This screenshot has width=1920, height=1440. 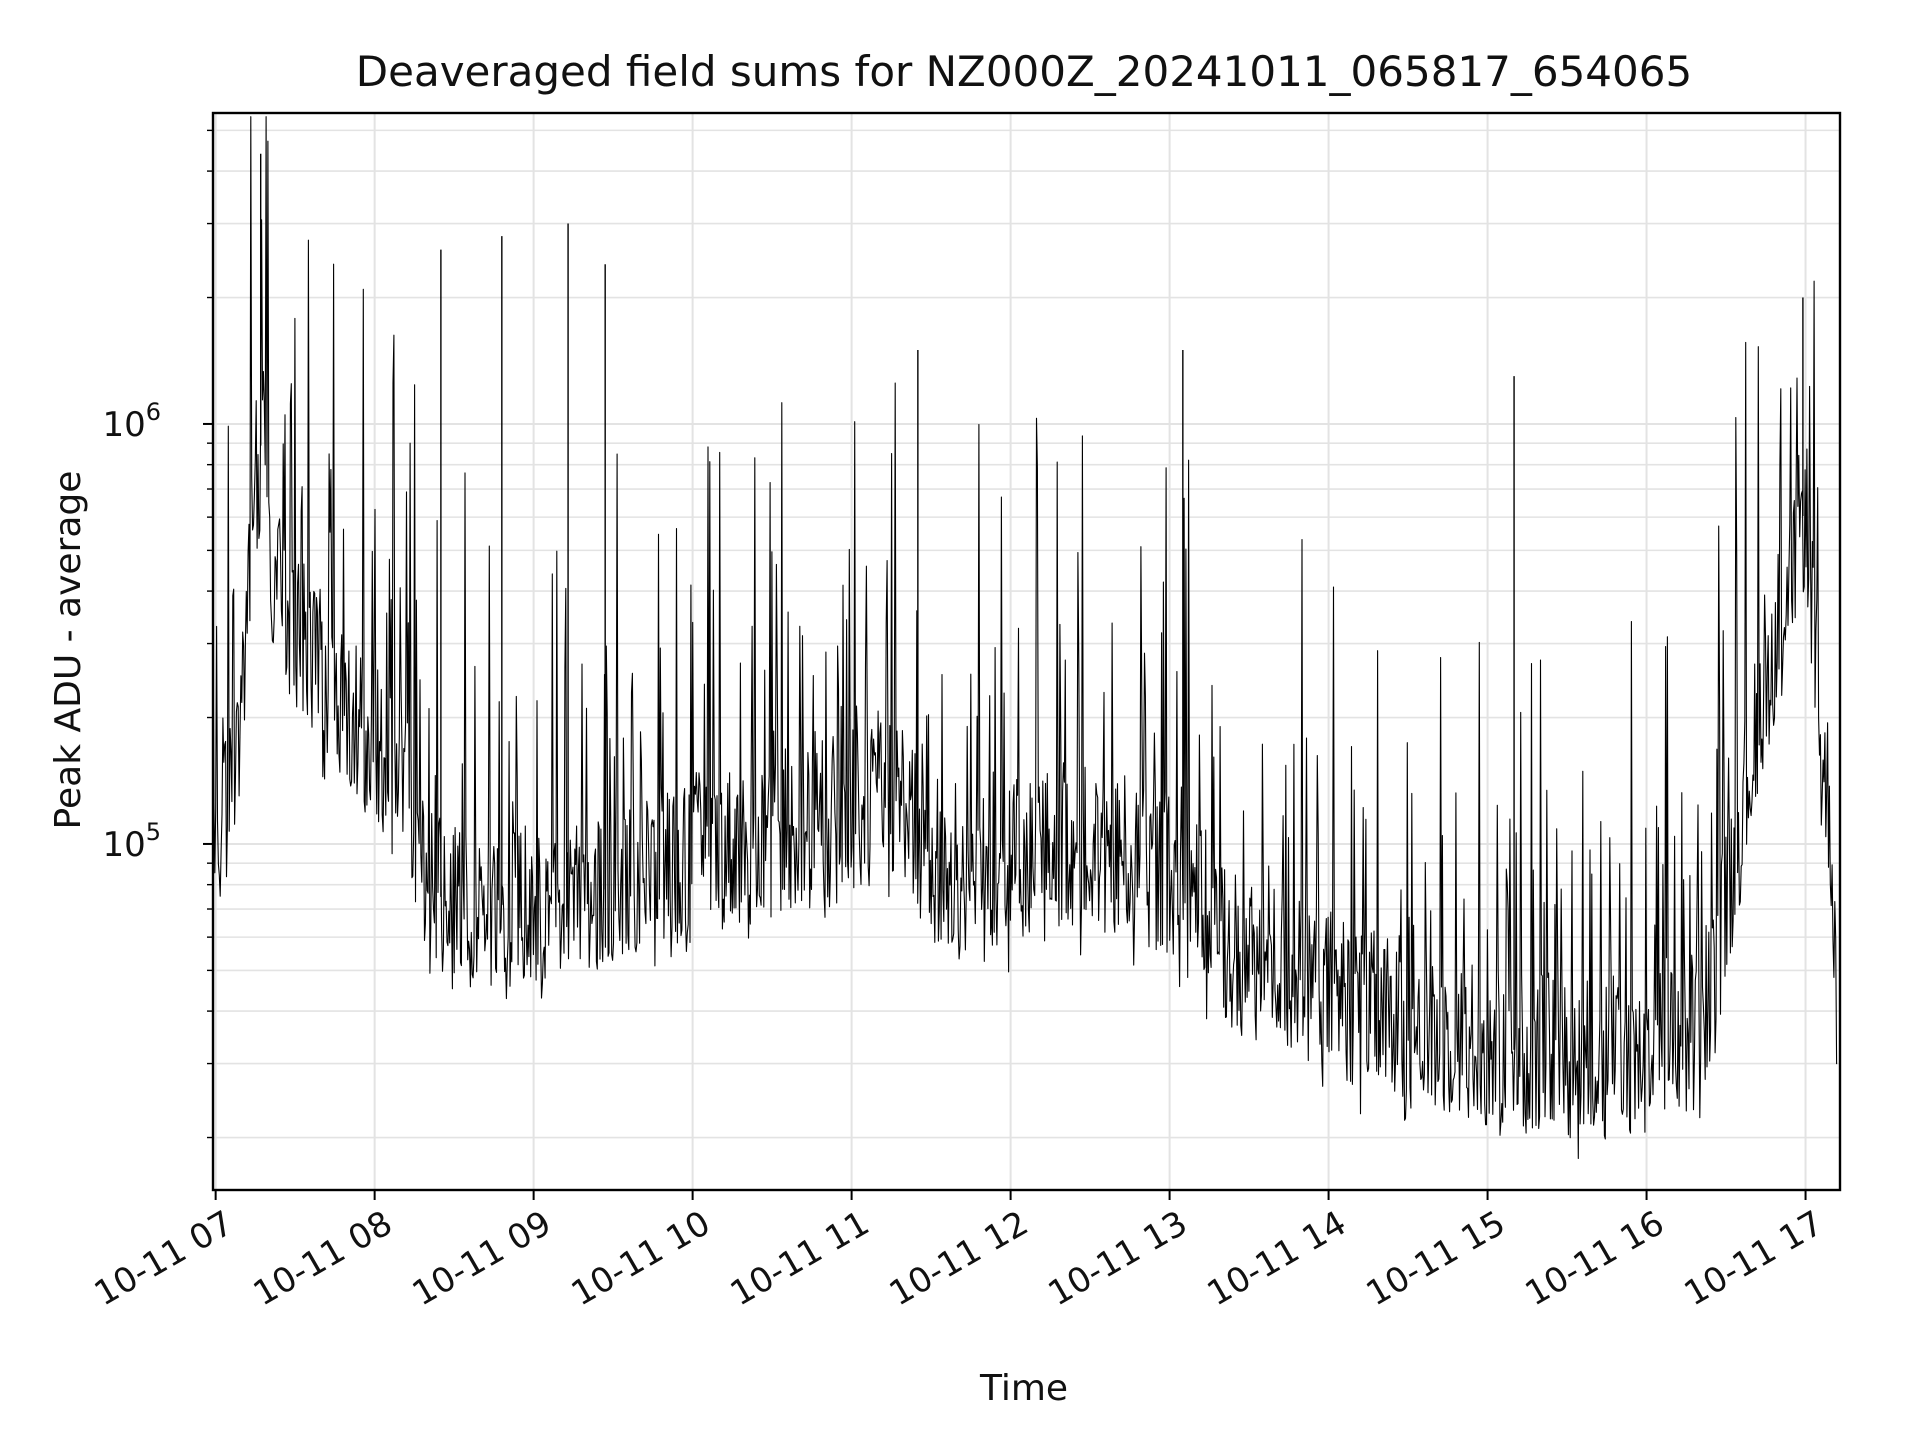 I want to click on x-axis-label: Time, so click(x=1023, y=1388).